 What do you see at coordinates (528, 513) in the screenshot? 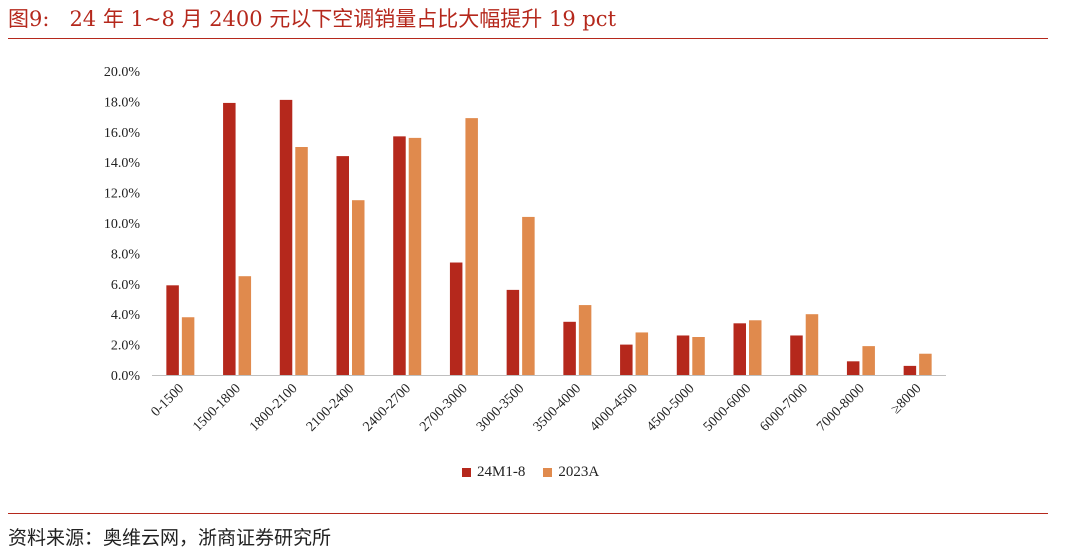
I see `footer-divider` at bounding box center [528, 513].